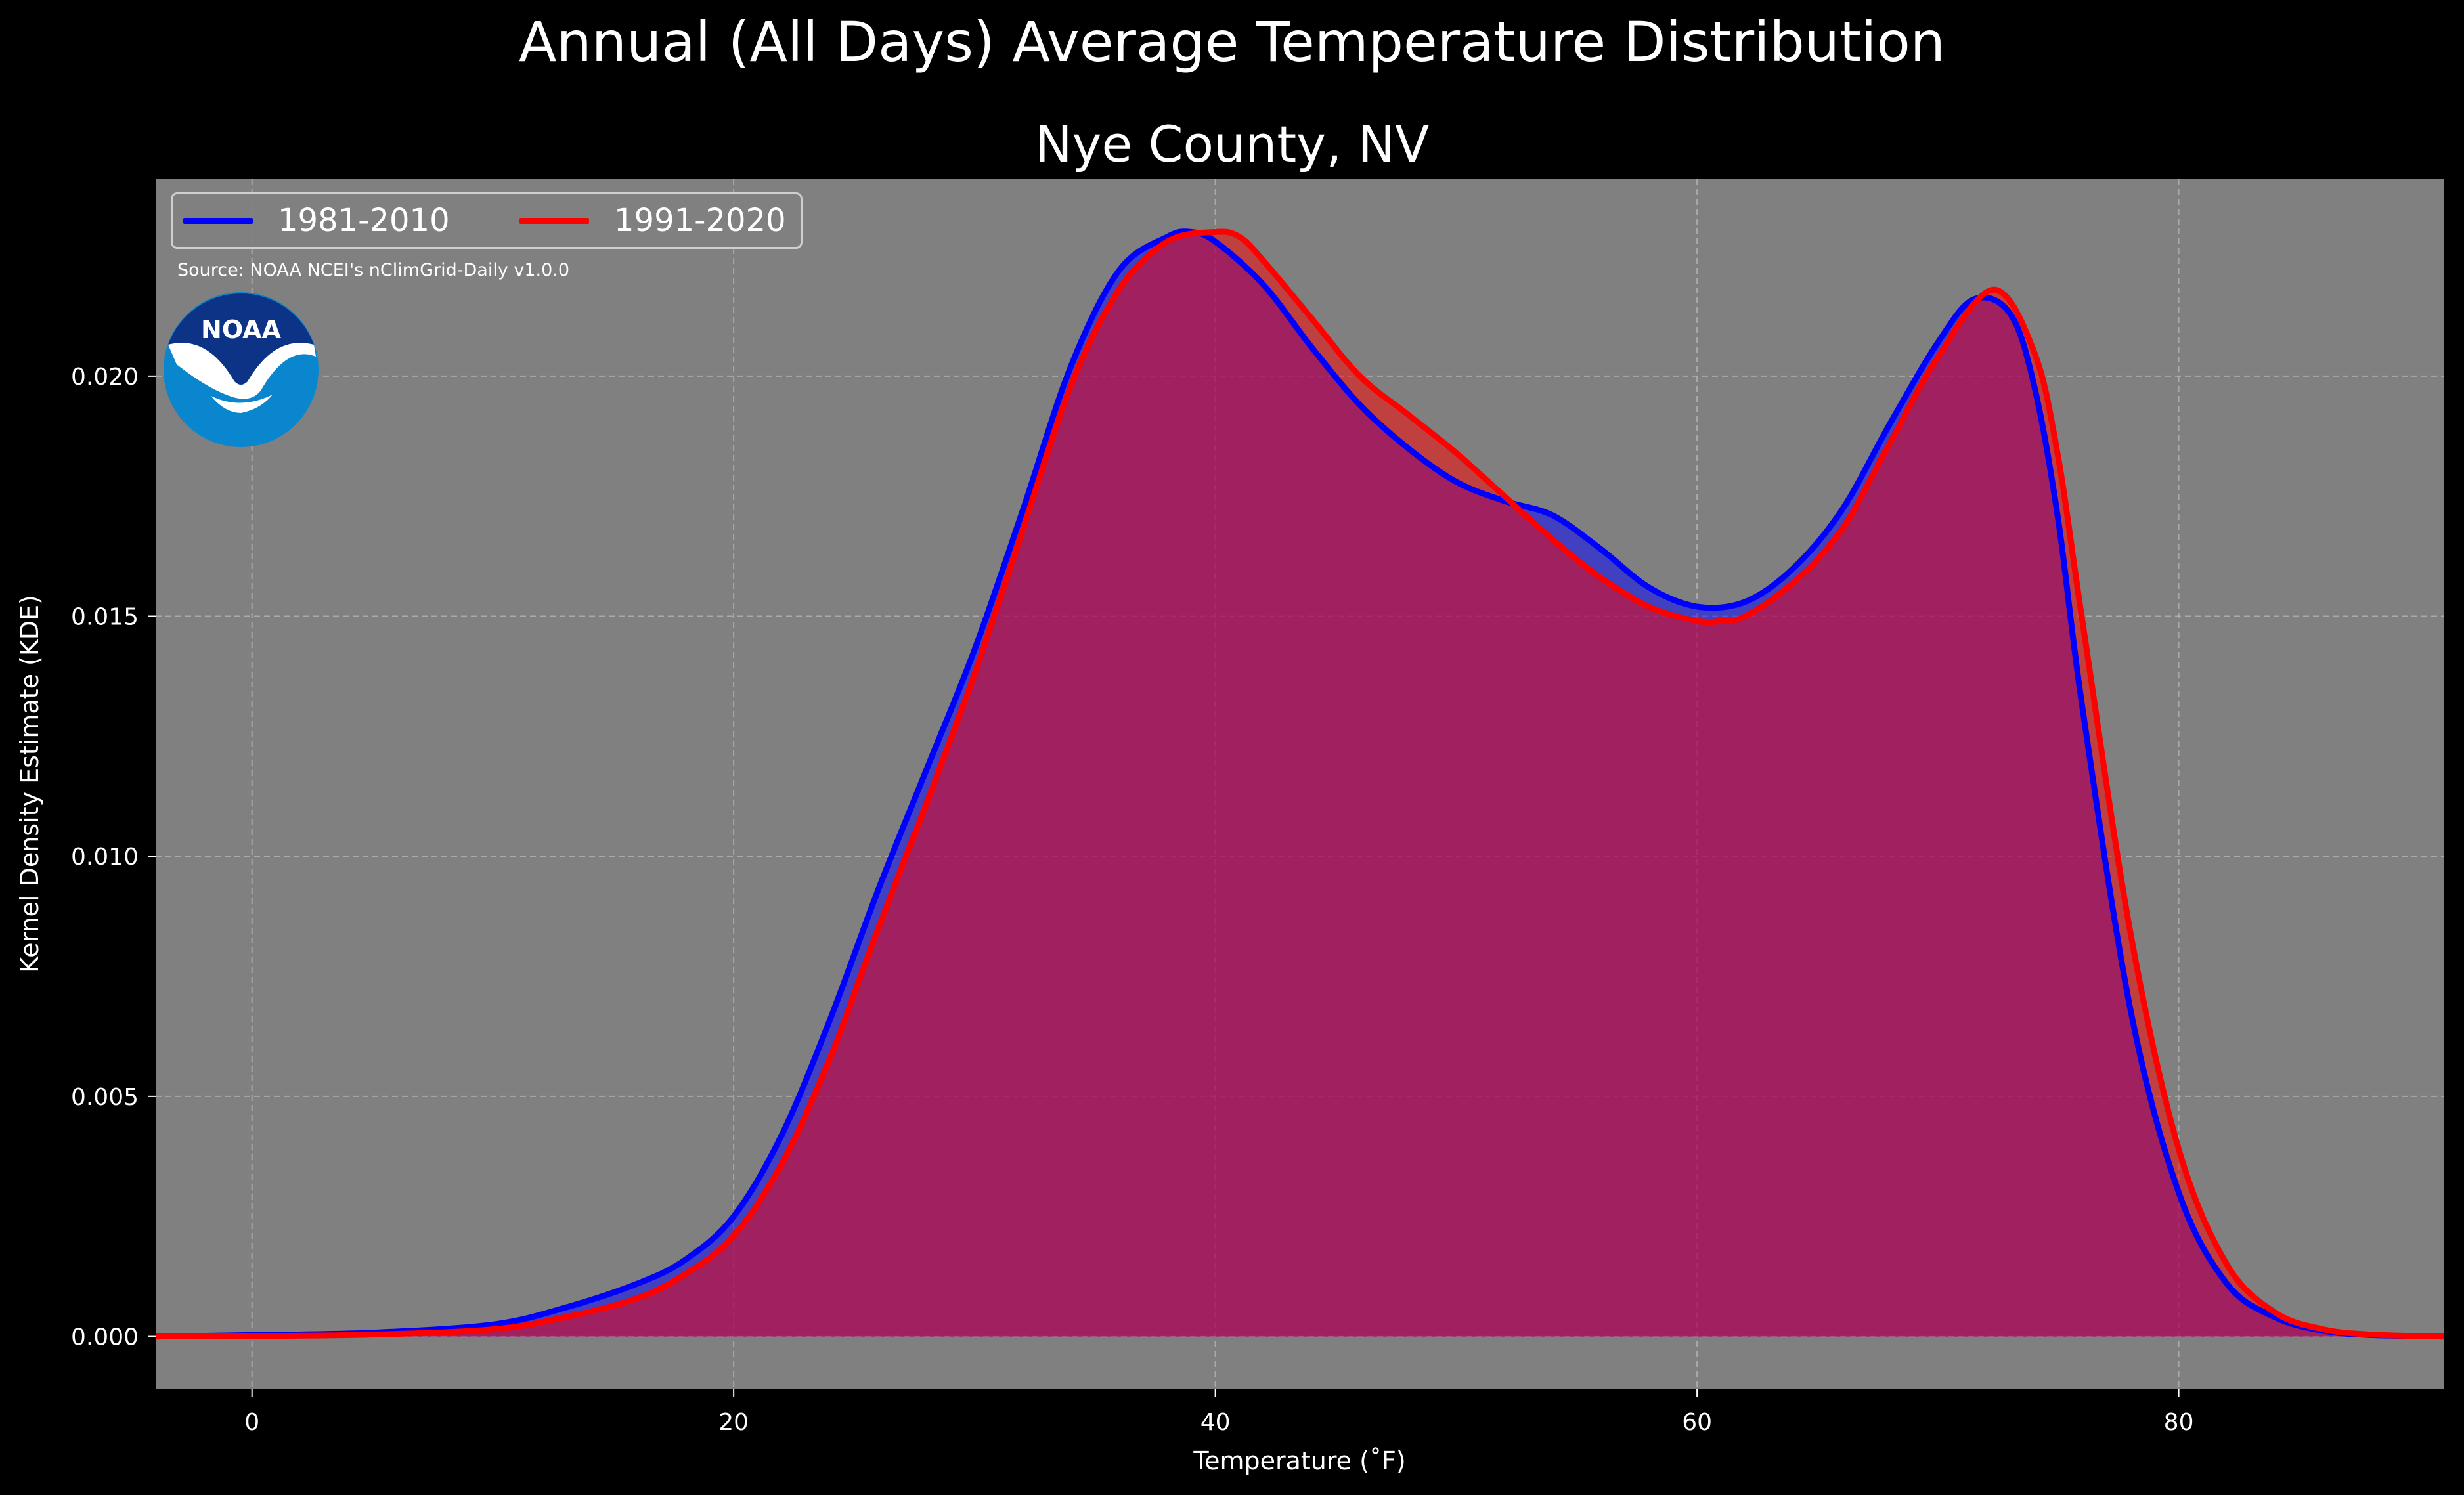 The width and height of the screenshot is (2464, 1495). I want to click on legend-entry-1991-2020: 1991-2020, so click(652, 220).